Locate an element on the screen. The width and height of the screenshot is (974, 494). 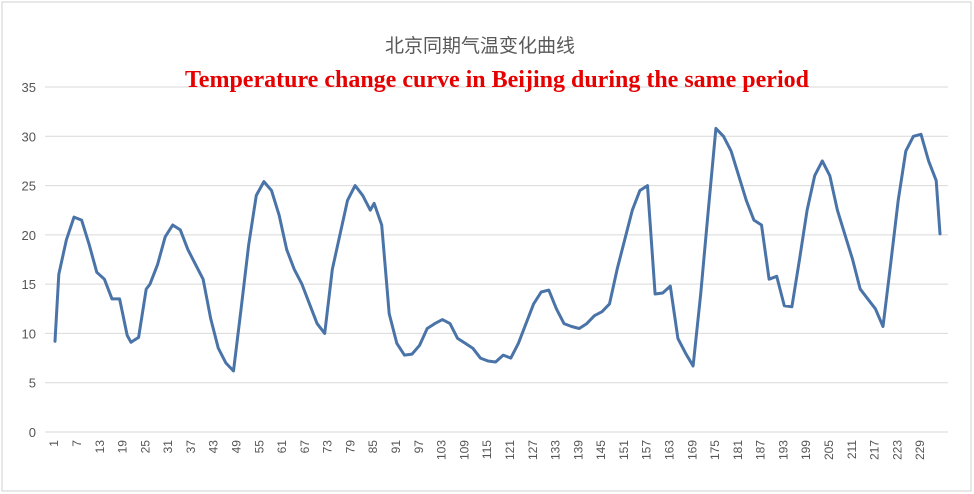
x-tick-label: 73 is located at coordinates (328, 447).